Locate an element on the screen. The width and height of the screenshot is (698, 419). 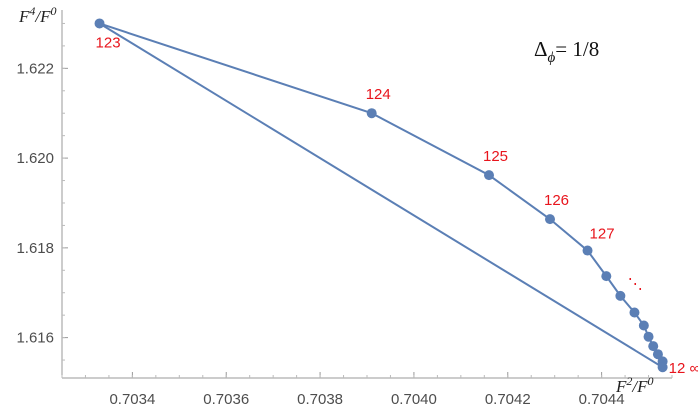
point-label: 12 ∞ is located at coordinates (683, 368).